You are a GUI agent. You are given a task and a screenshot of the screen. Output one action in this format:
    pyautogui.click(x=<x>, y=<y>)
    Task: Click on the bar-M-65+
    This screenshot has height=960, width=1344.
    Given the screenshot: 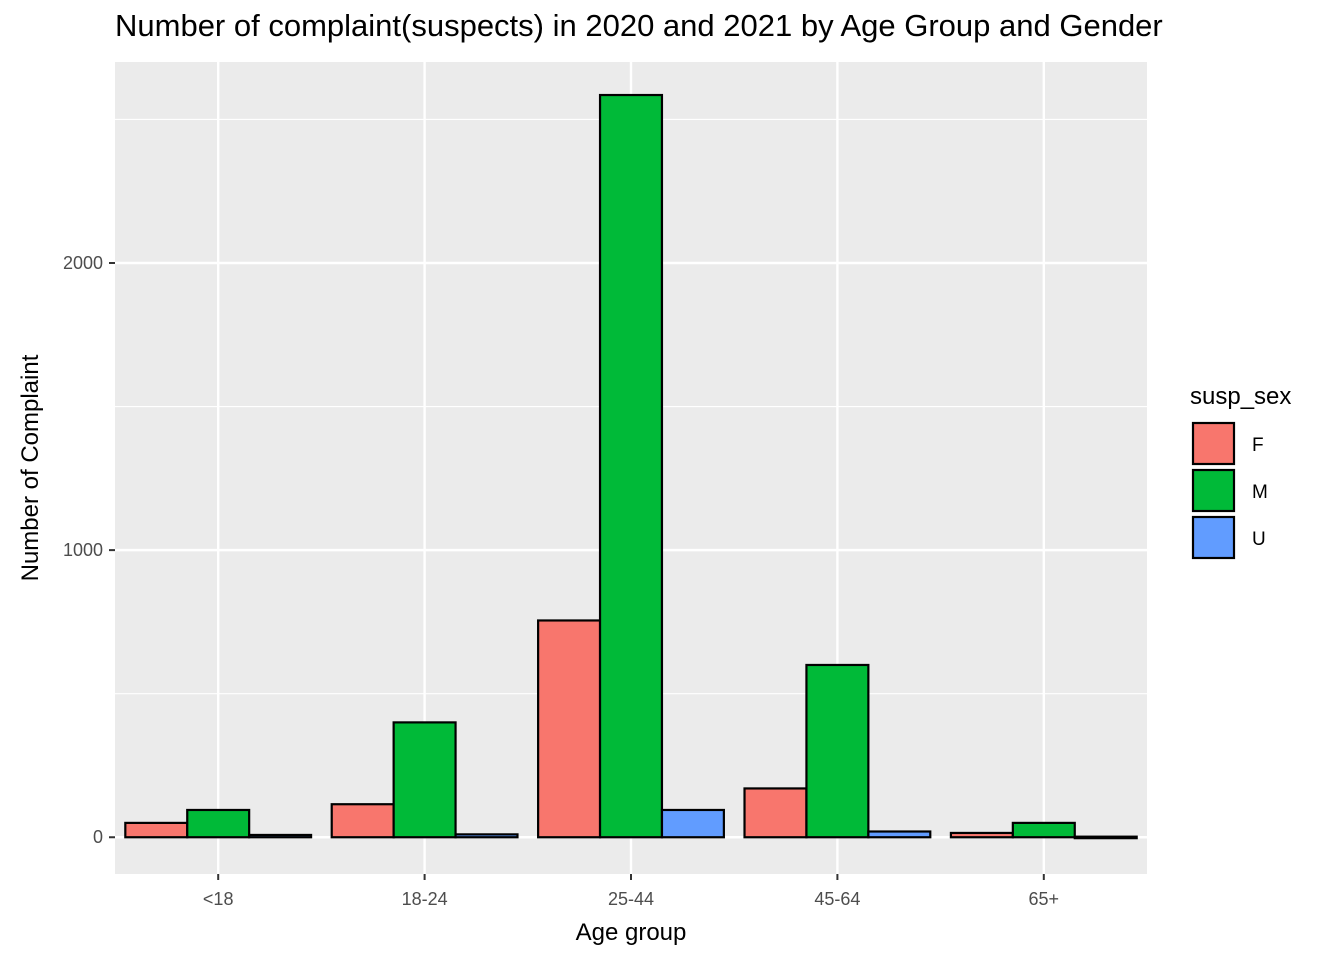 What is the action you would take?
    pyautogui.click(x=1043, y=830)
    